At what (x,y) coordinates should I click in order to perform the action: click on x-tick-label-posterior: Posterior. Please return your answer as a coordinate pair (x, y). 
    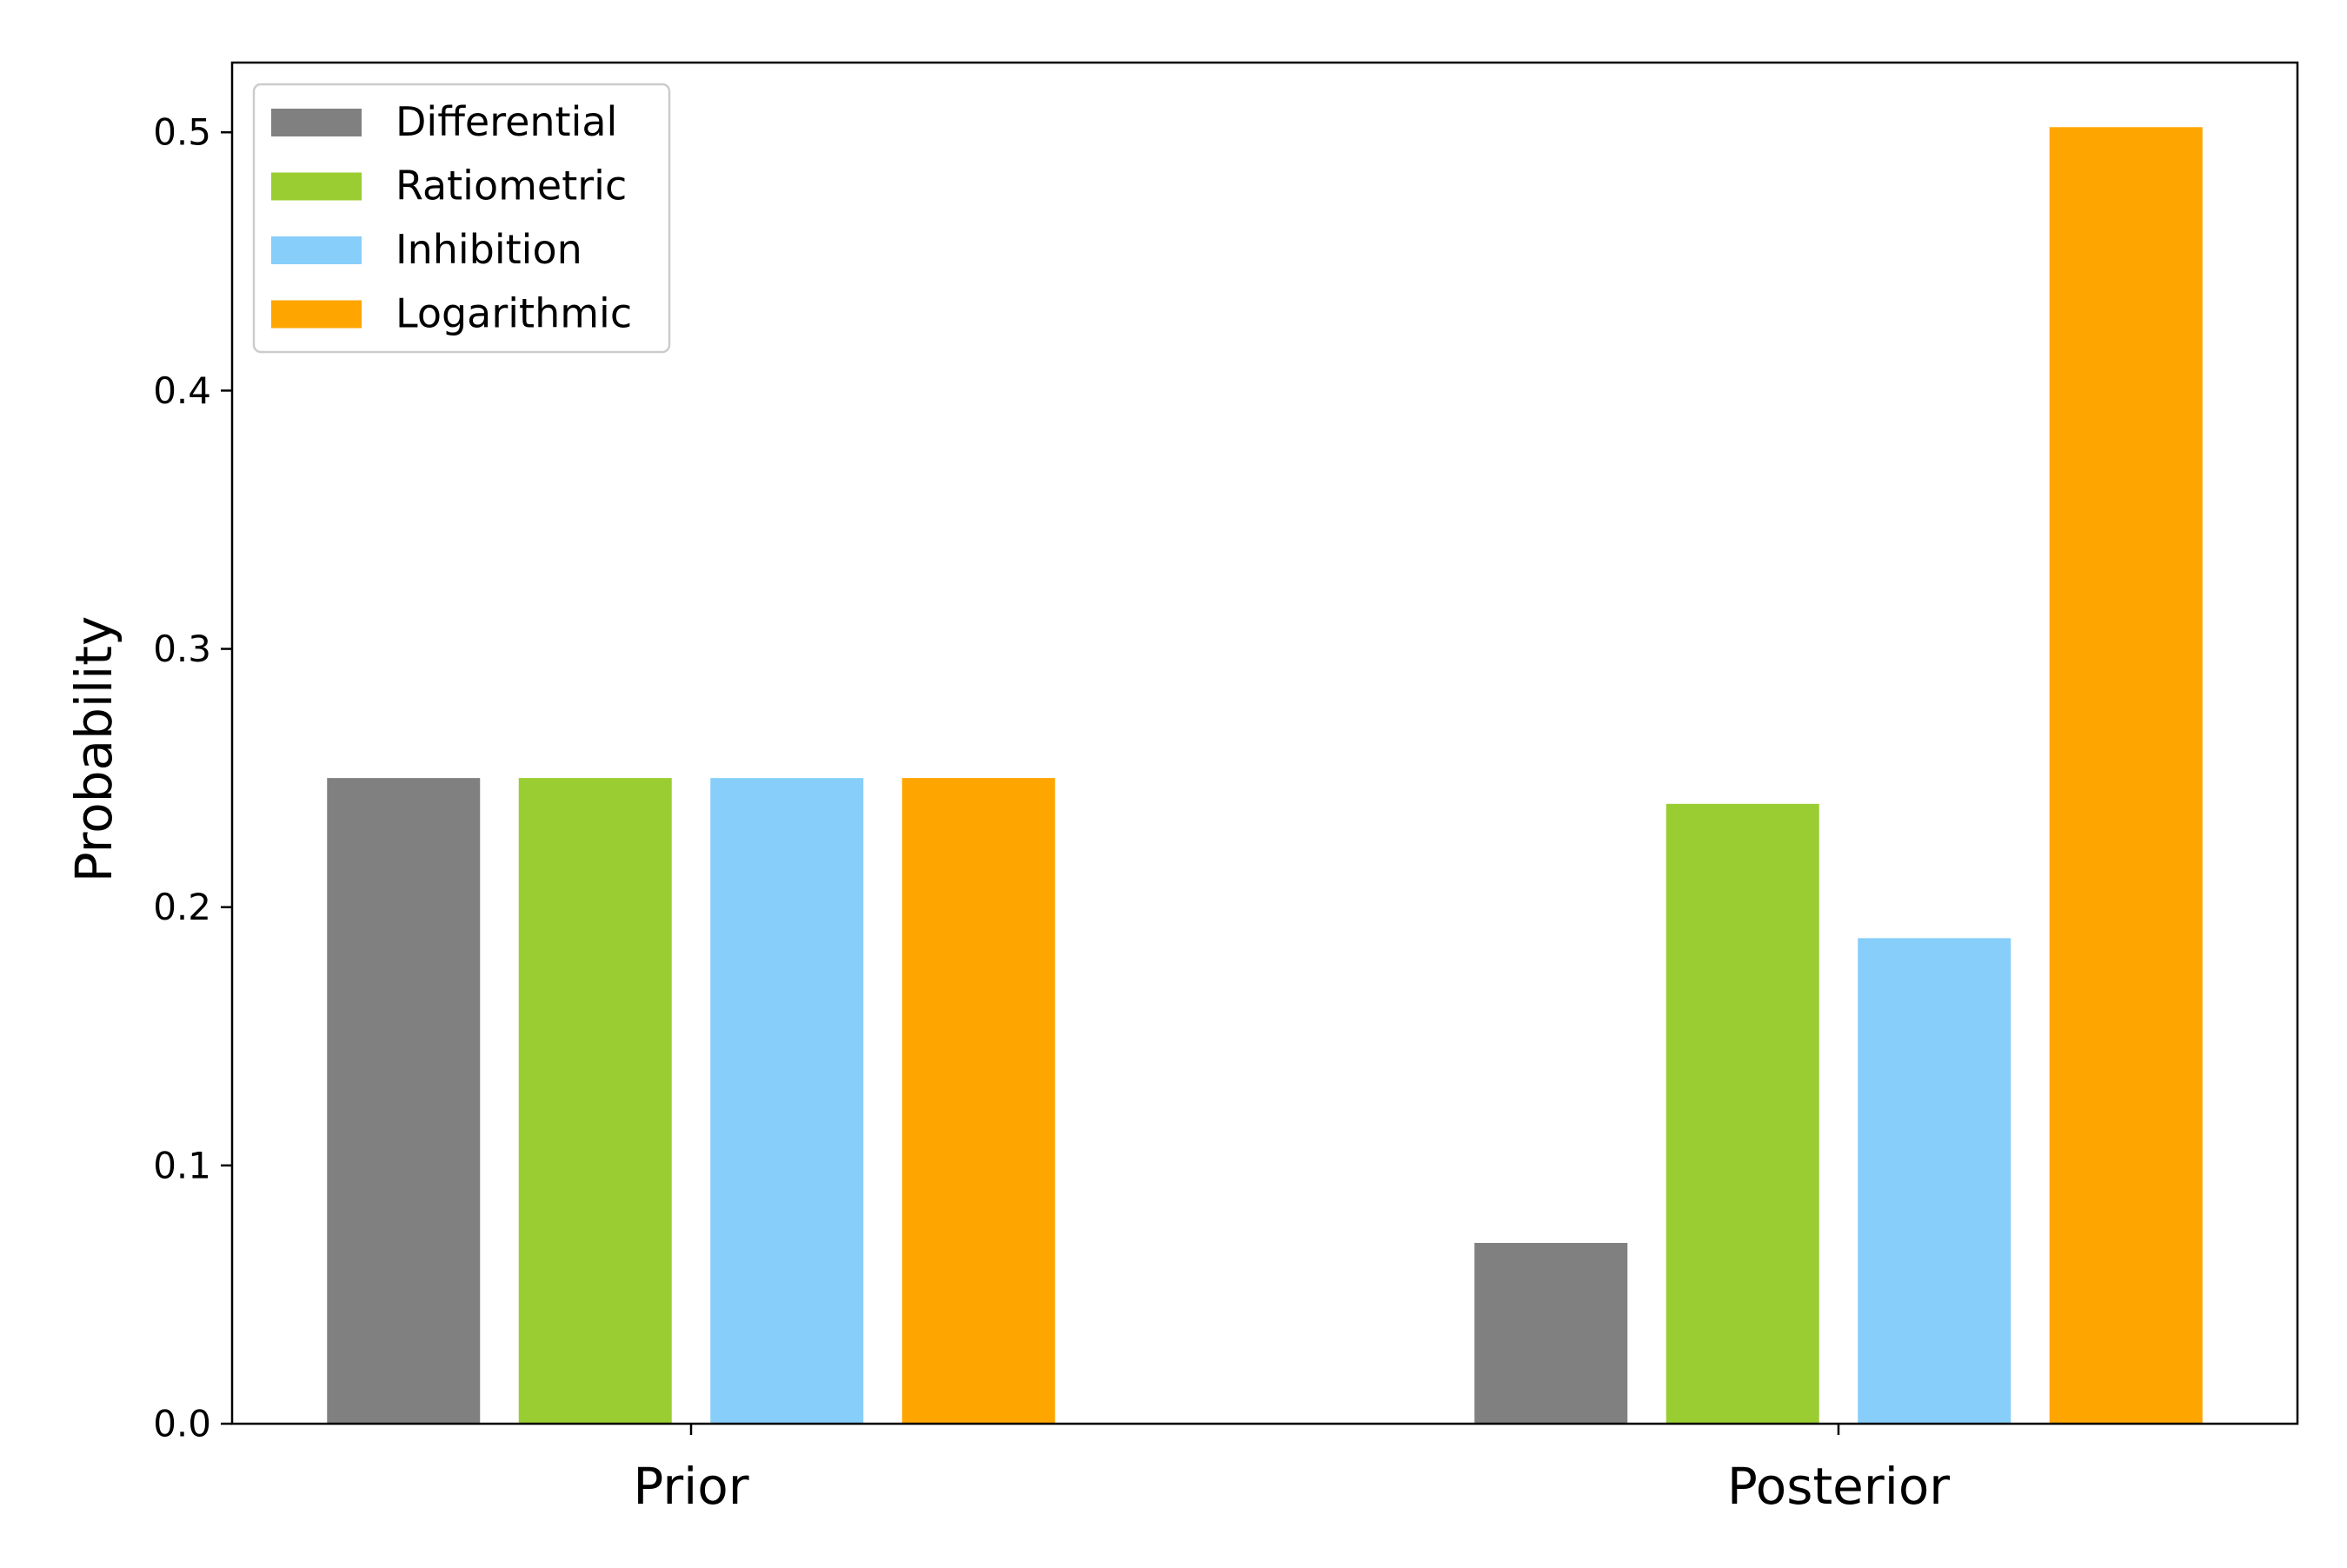
    Looking at the image, I should click on (1838, 1486).